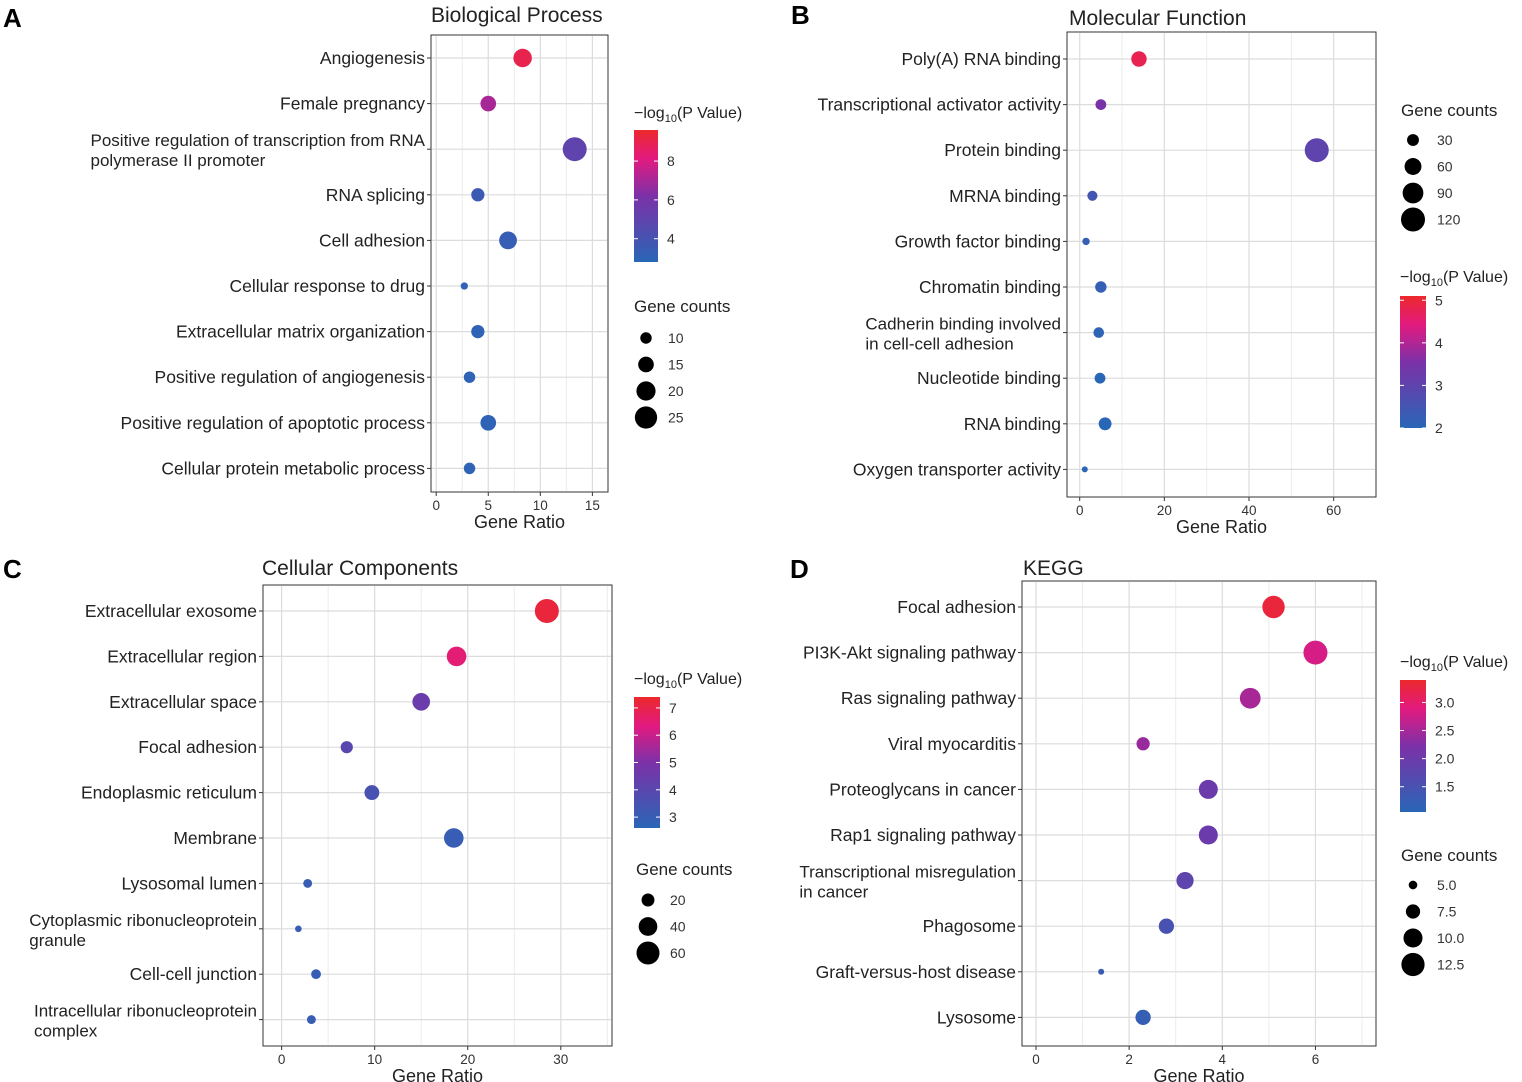  I want to click on point-endoplasmic-reticulum, so click(372, 793).